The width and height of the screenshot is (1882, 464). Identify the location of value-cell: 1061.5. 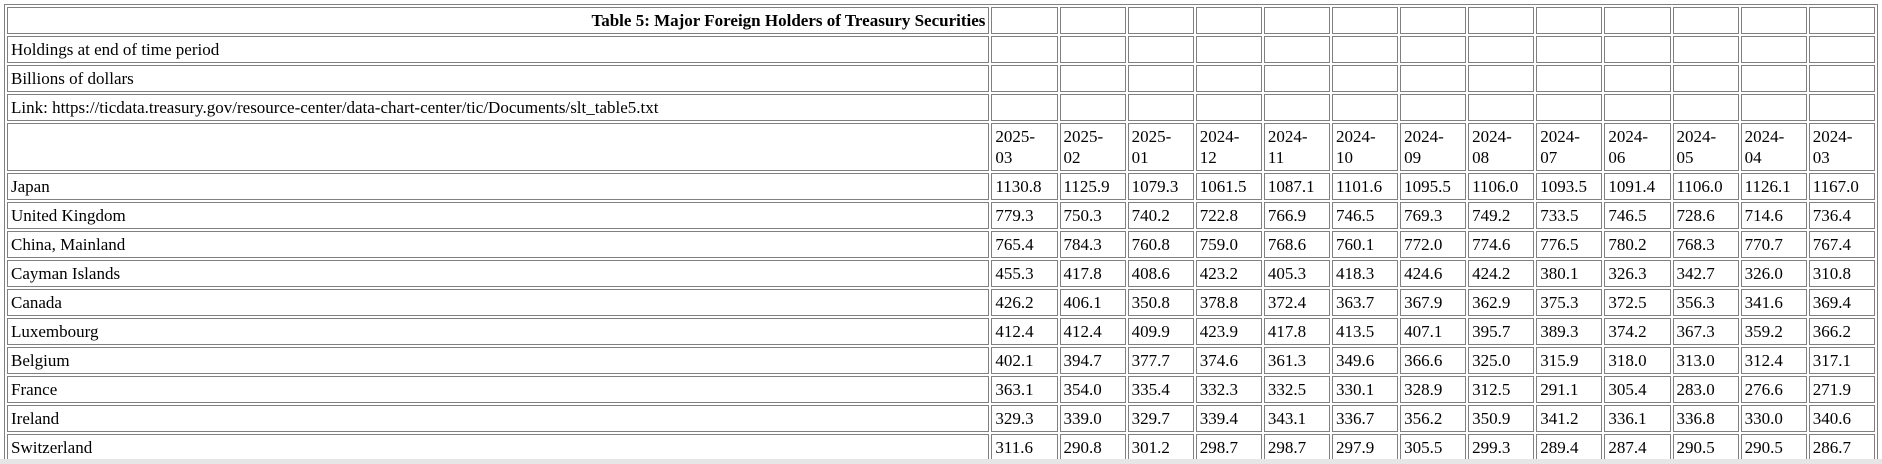
(1228, 186).